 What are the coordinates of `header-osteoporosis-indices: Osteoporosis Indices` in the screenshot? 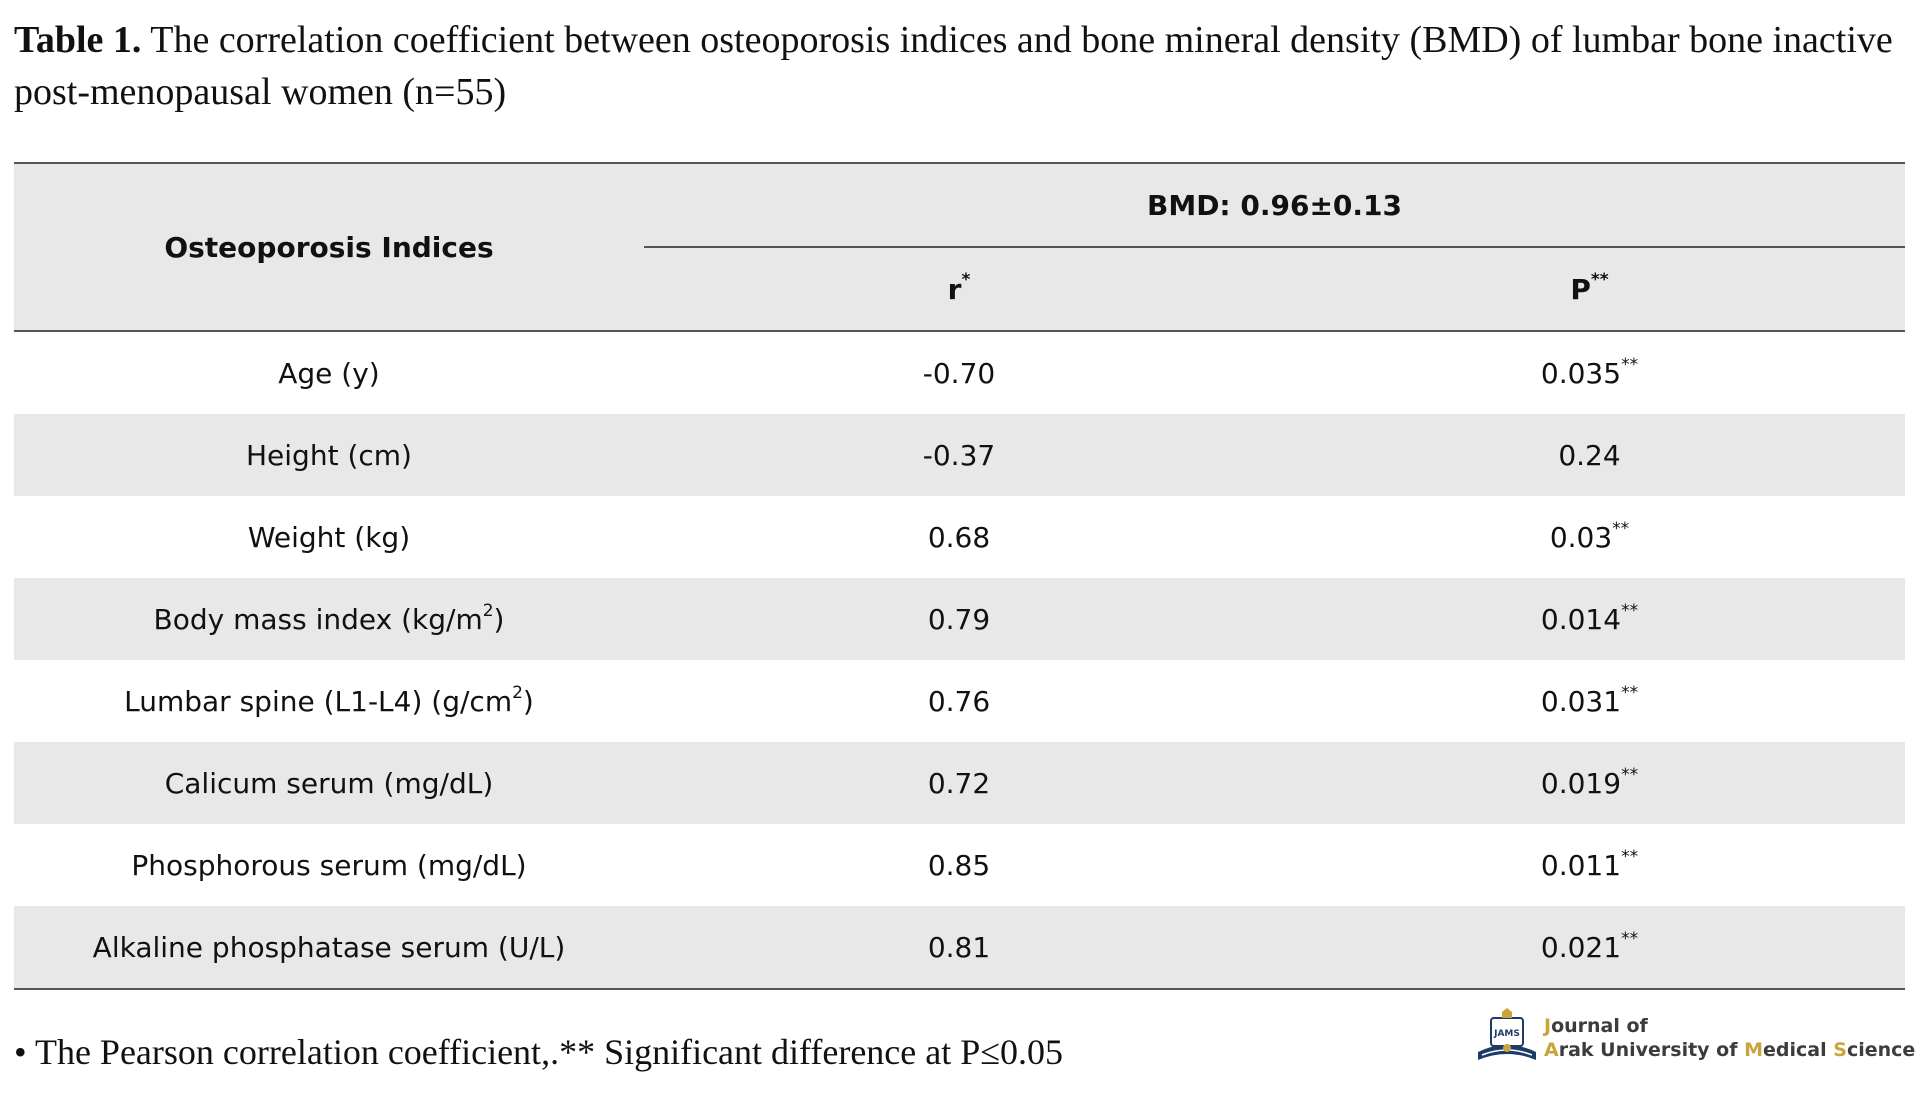 It's located at (329, 247).